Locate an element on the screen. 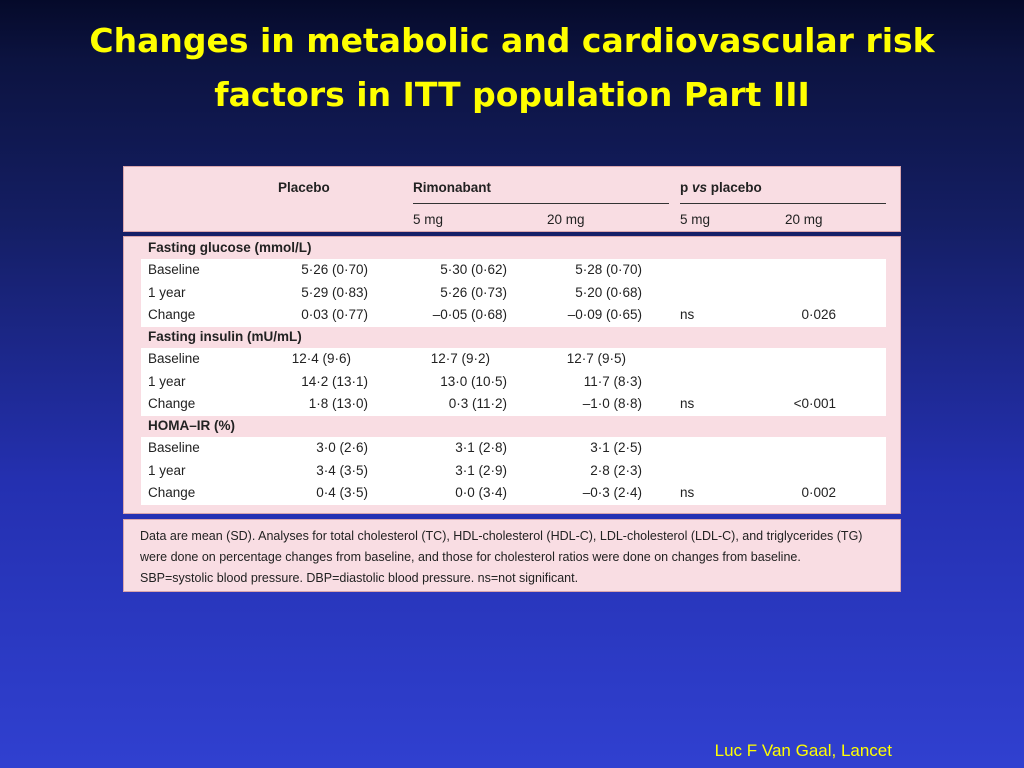 Image resolution: width=1024 pixels, height=768 pixels. col-header-rimonabant: Rimonabant is located at coordinates (452, 187).